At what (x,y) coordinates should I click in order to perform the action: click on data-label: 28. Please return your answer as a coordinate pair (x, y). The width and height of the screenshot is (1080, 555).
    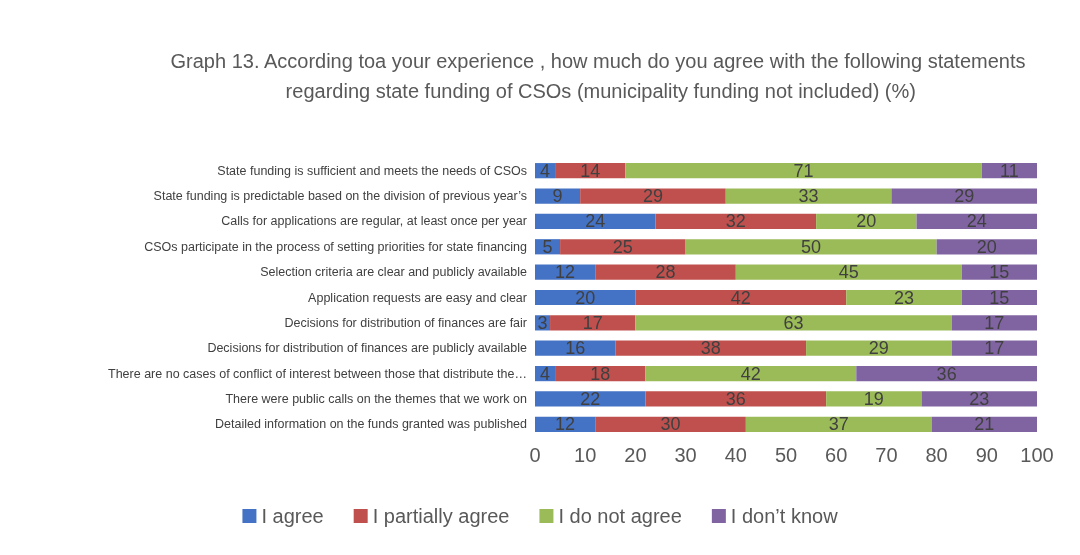
    Looking at the image, I should click on (665, 272).